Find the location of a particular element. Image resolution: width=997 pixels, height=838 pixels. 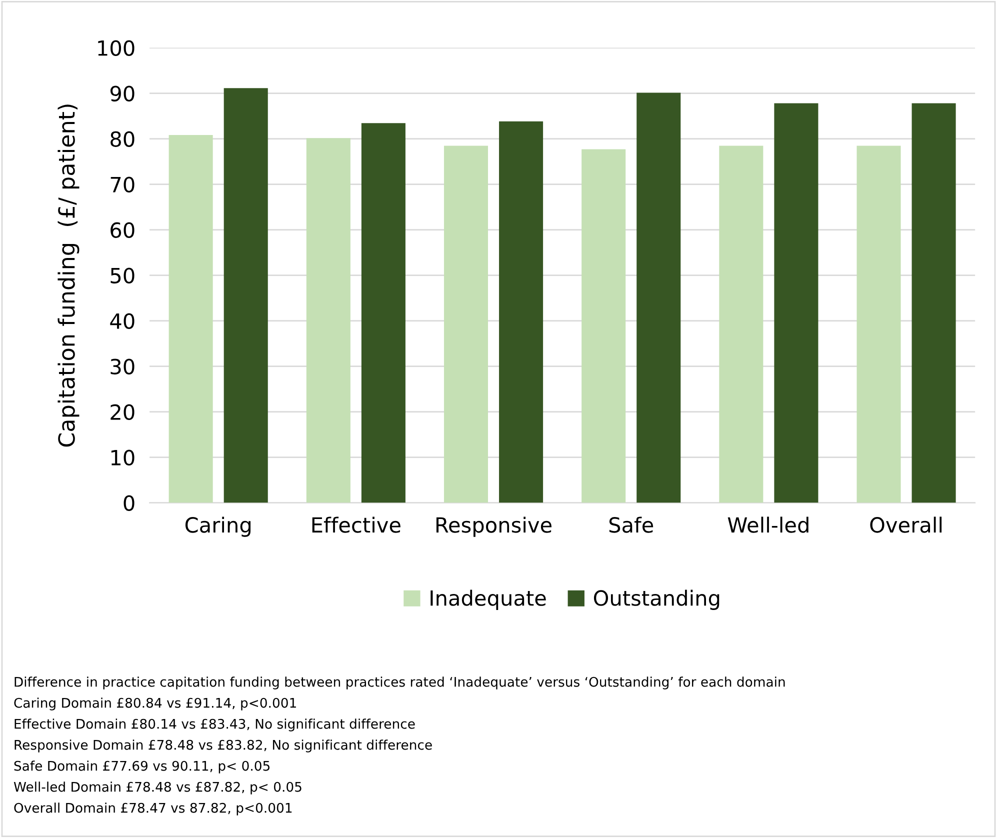

legend-label: Inadequate is located at coordinates (488, 600).